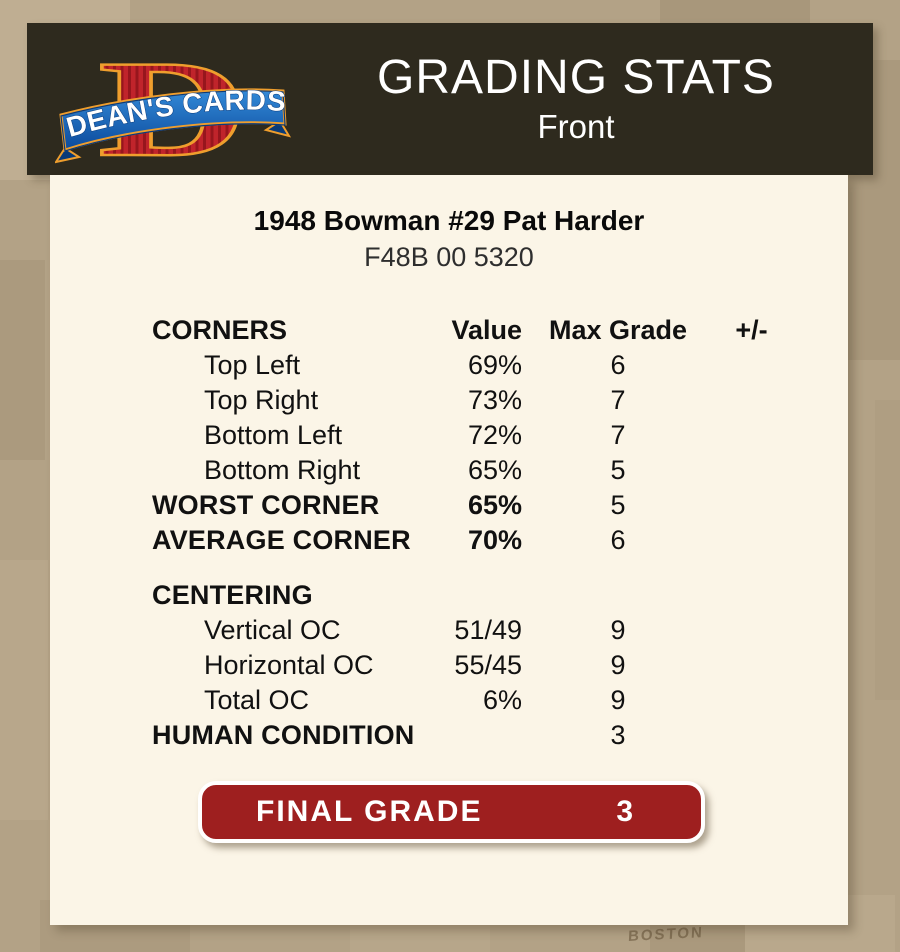  Describe the element at coordinates (449, 435) in the screenshot. I see `table-row: Bottom Left 72% 7` at that location.